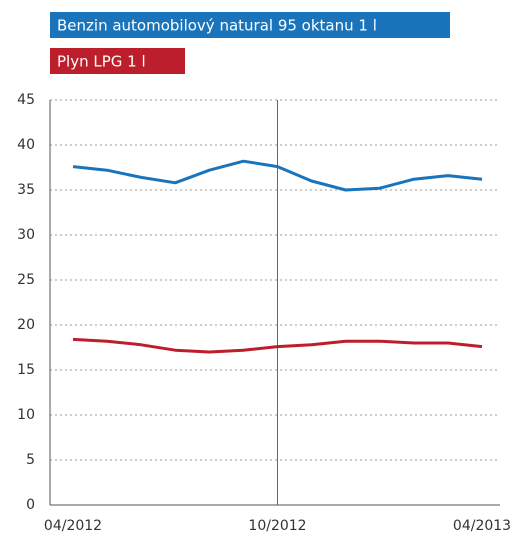 The image size is (519, 539). I want to click on x-tick-label: 10/2012, so click(277, 526).